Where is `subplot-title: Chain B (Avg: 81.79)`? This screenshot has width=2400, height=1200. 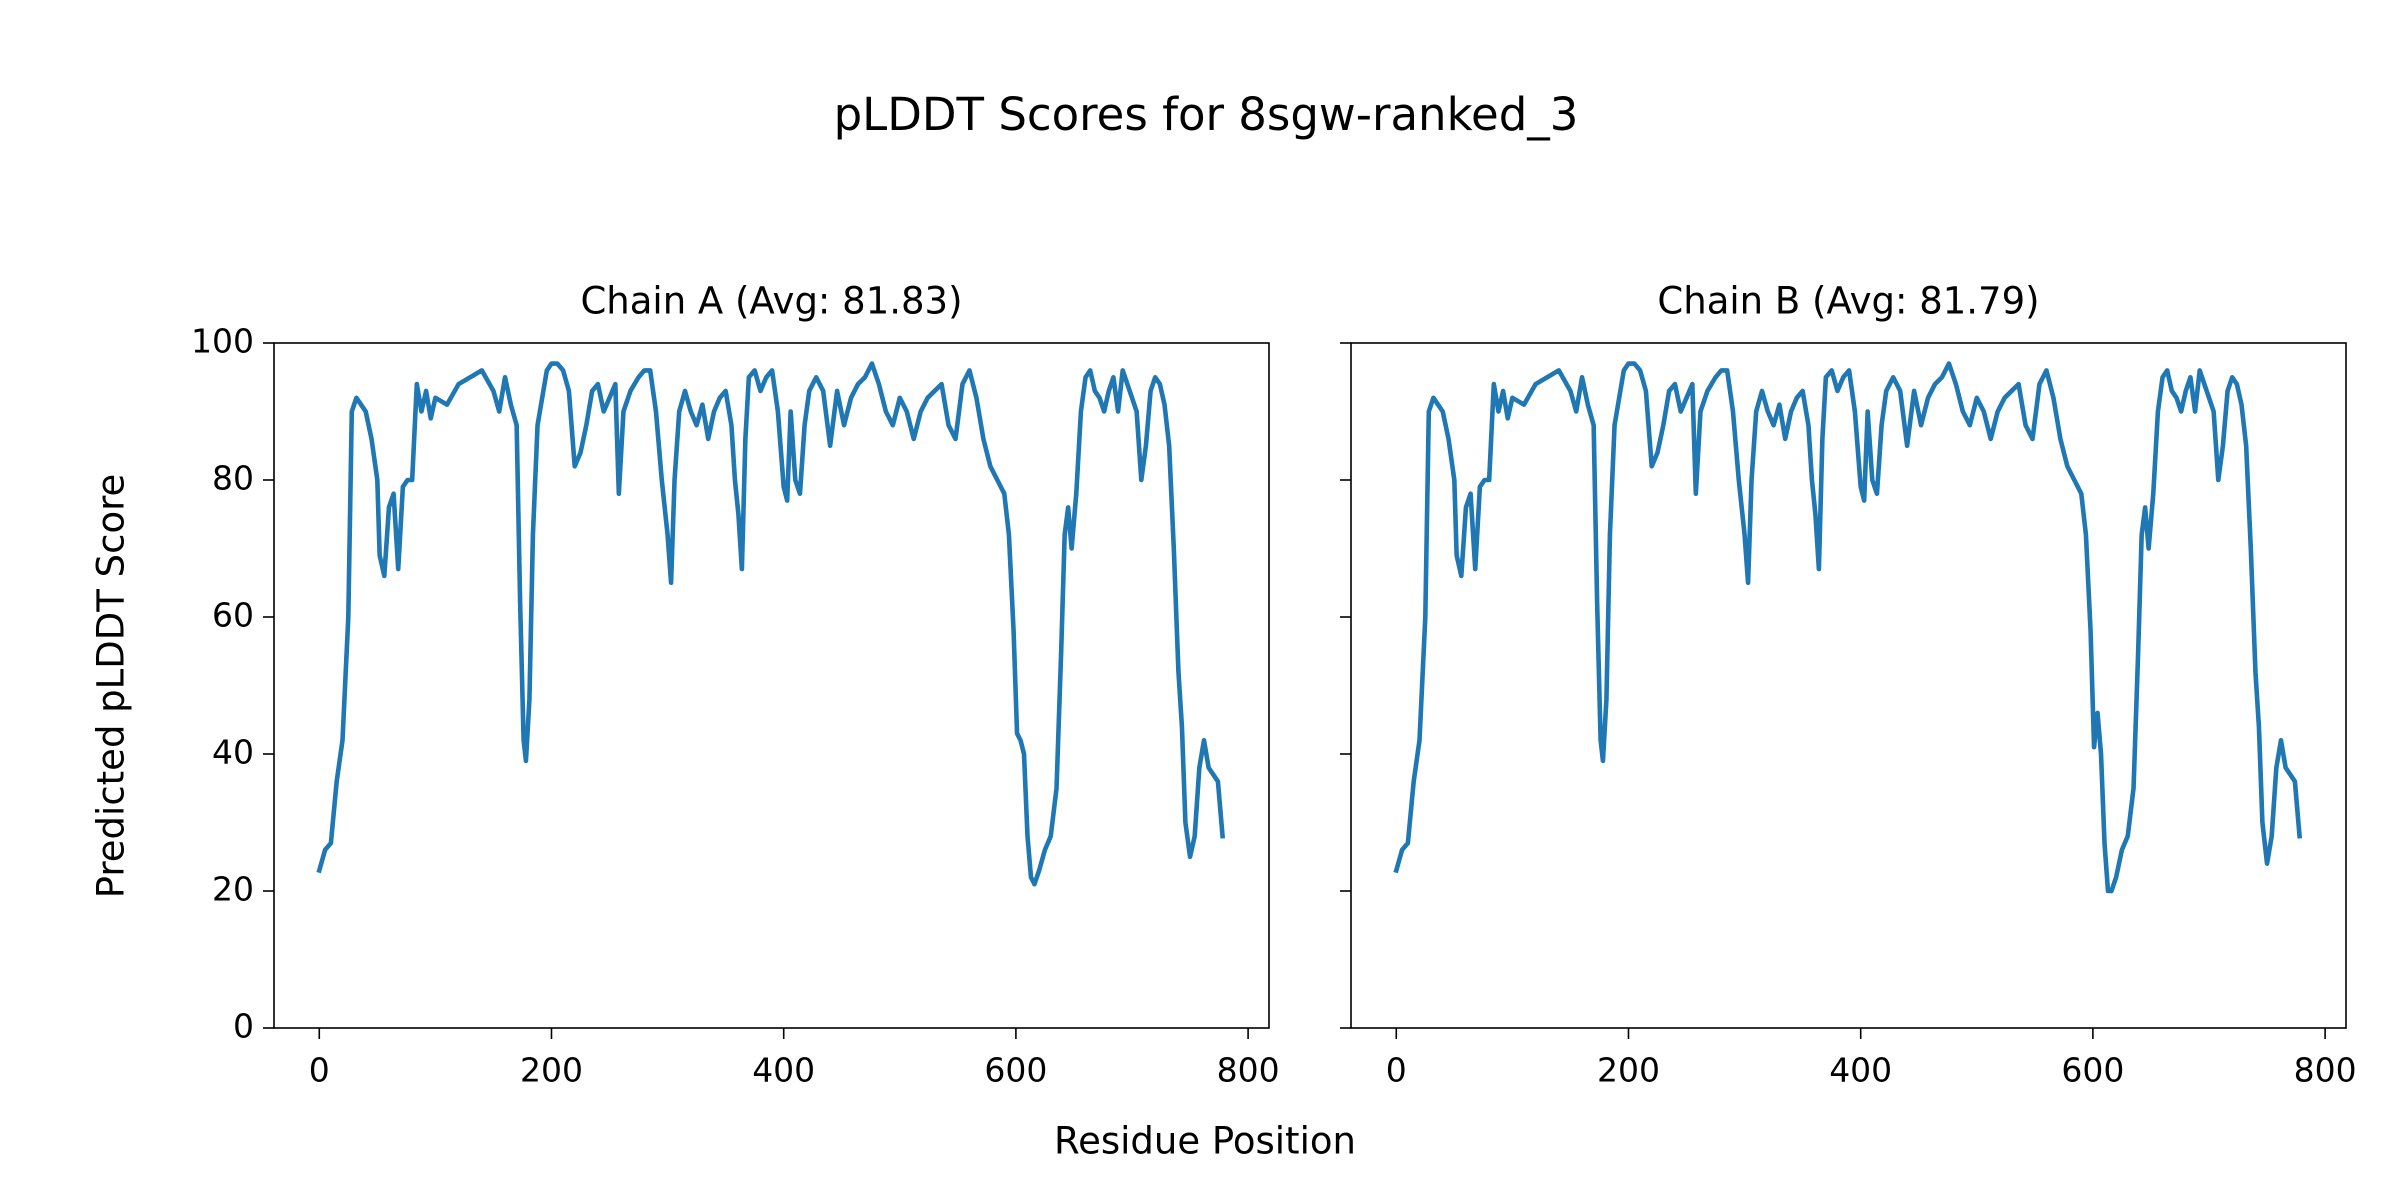
subplot-title: Chain B (Avg: 81.79) is located at coordinates (1848, 301).